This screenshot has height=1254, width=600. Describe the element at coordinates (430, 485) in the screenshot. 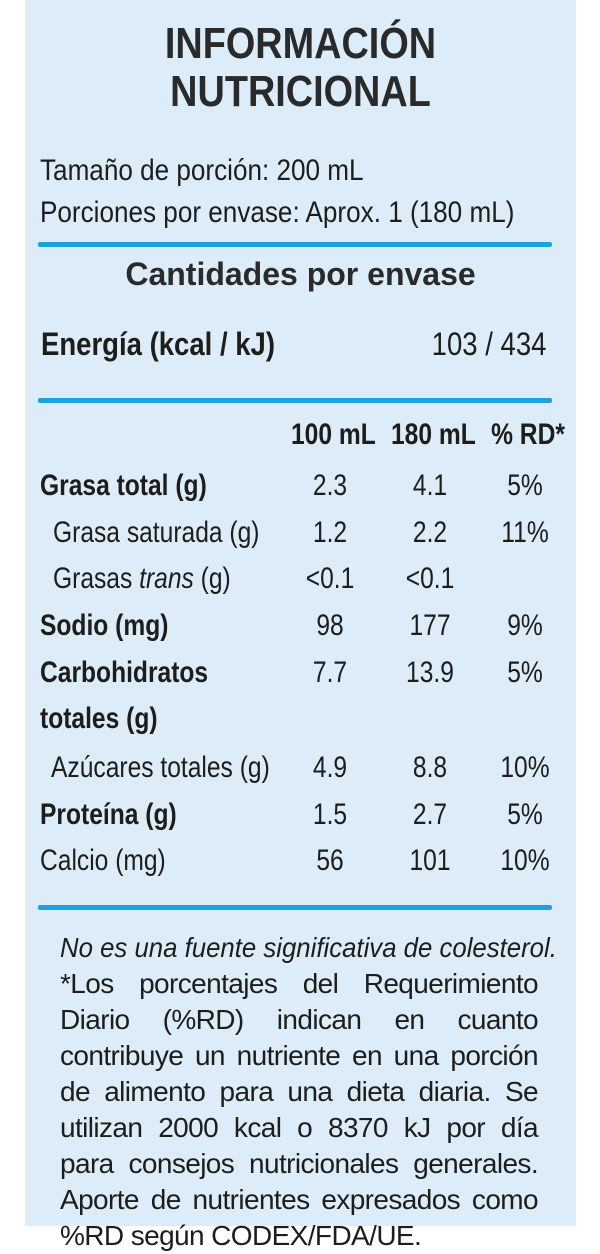

I see `value-180ml: 4.1` at that location.